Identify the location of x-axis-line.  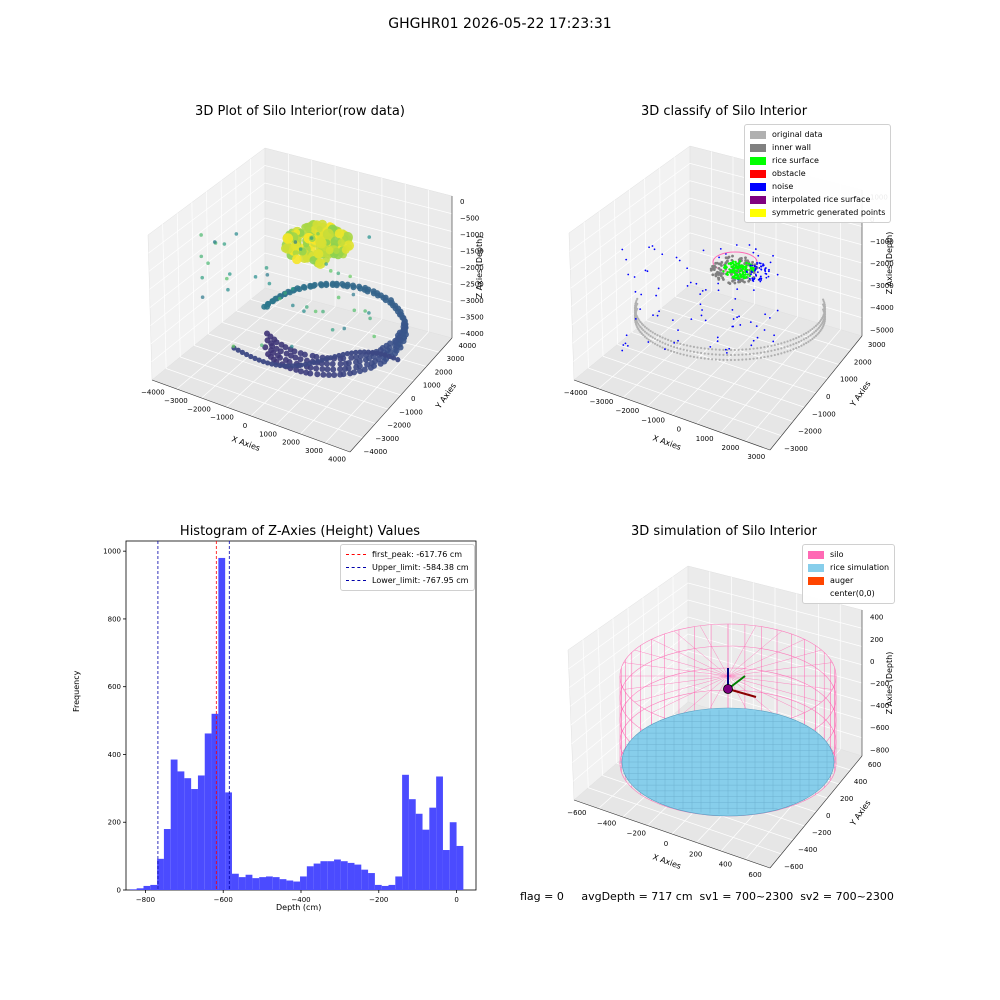
(672, 415).